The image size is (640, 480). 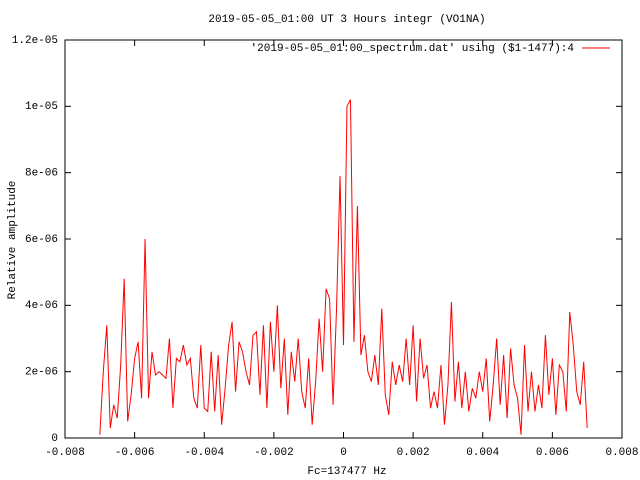 What do you see at coordinates (552, 453) in the screenshot?
I see `x-tick-label: 0.006` at bounding box center [552, 453].